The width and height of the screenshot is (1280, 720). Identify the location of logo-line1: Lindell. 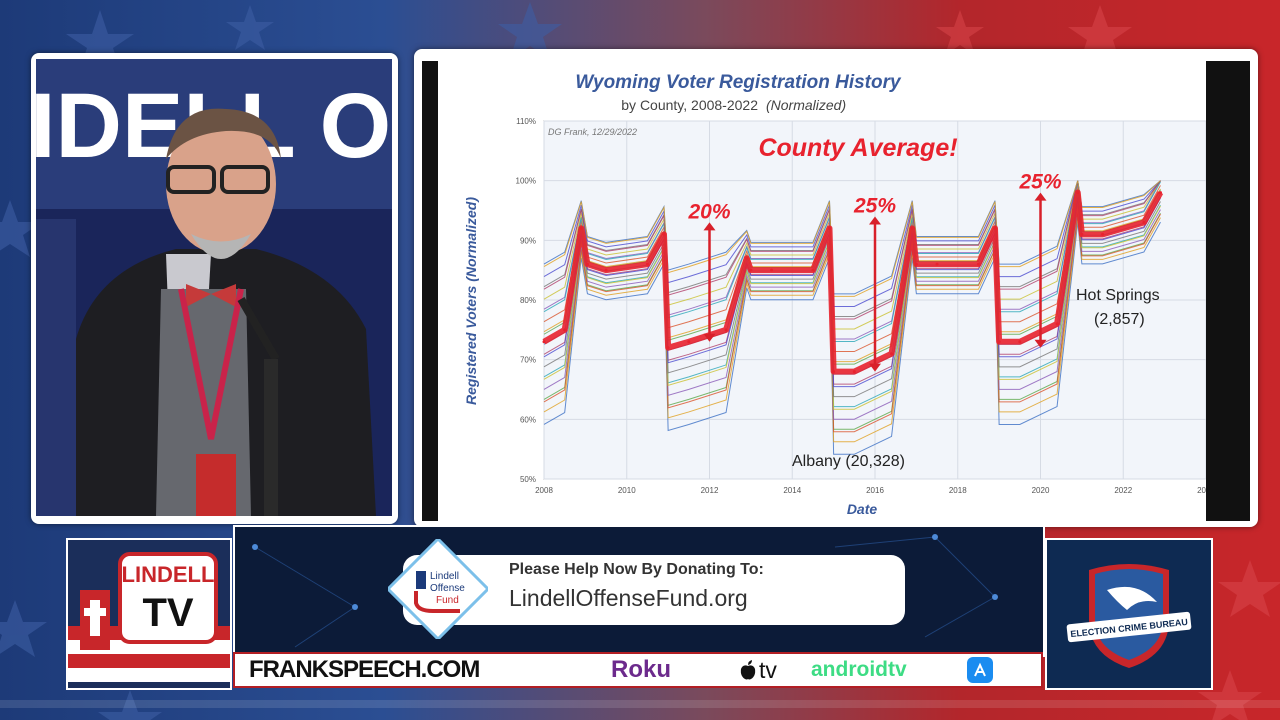
(444, 576).